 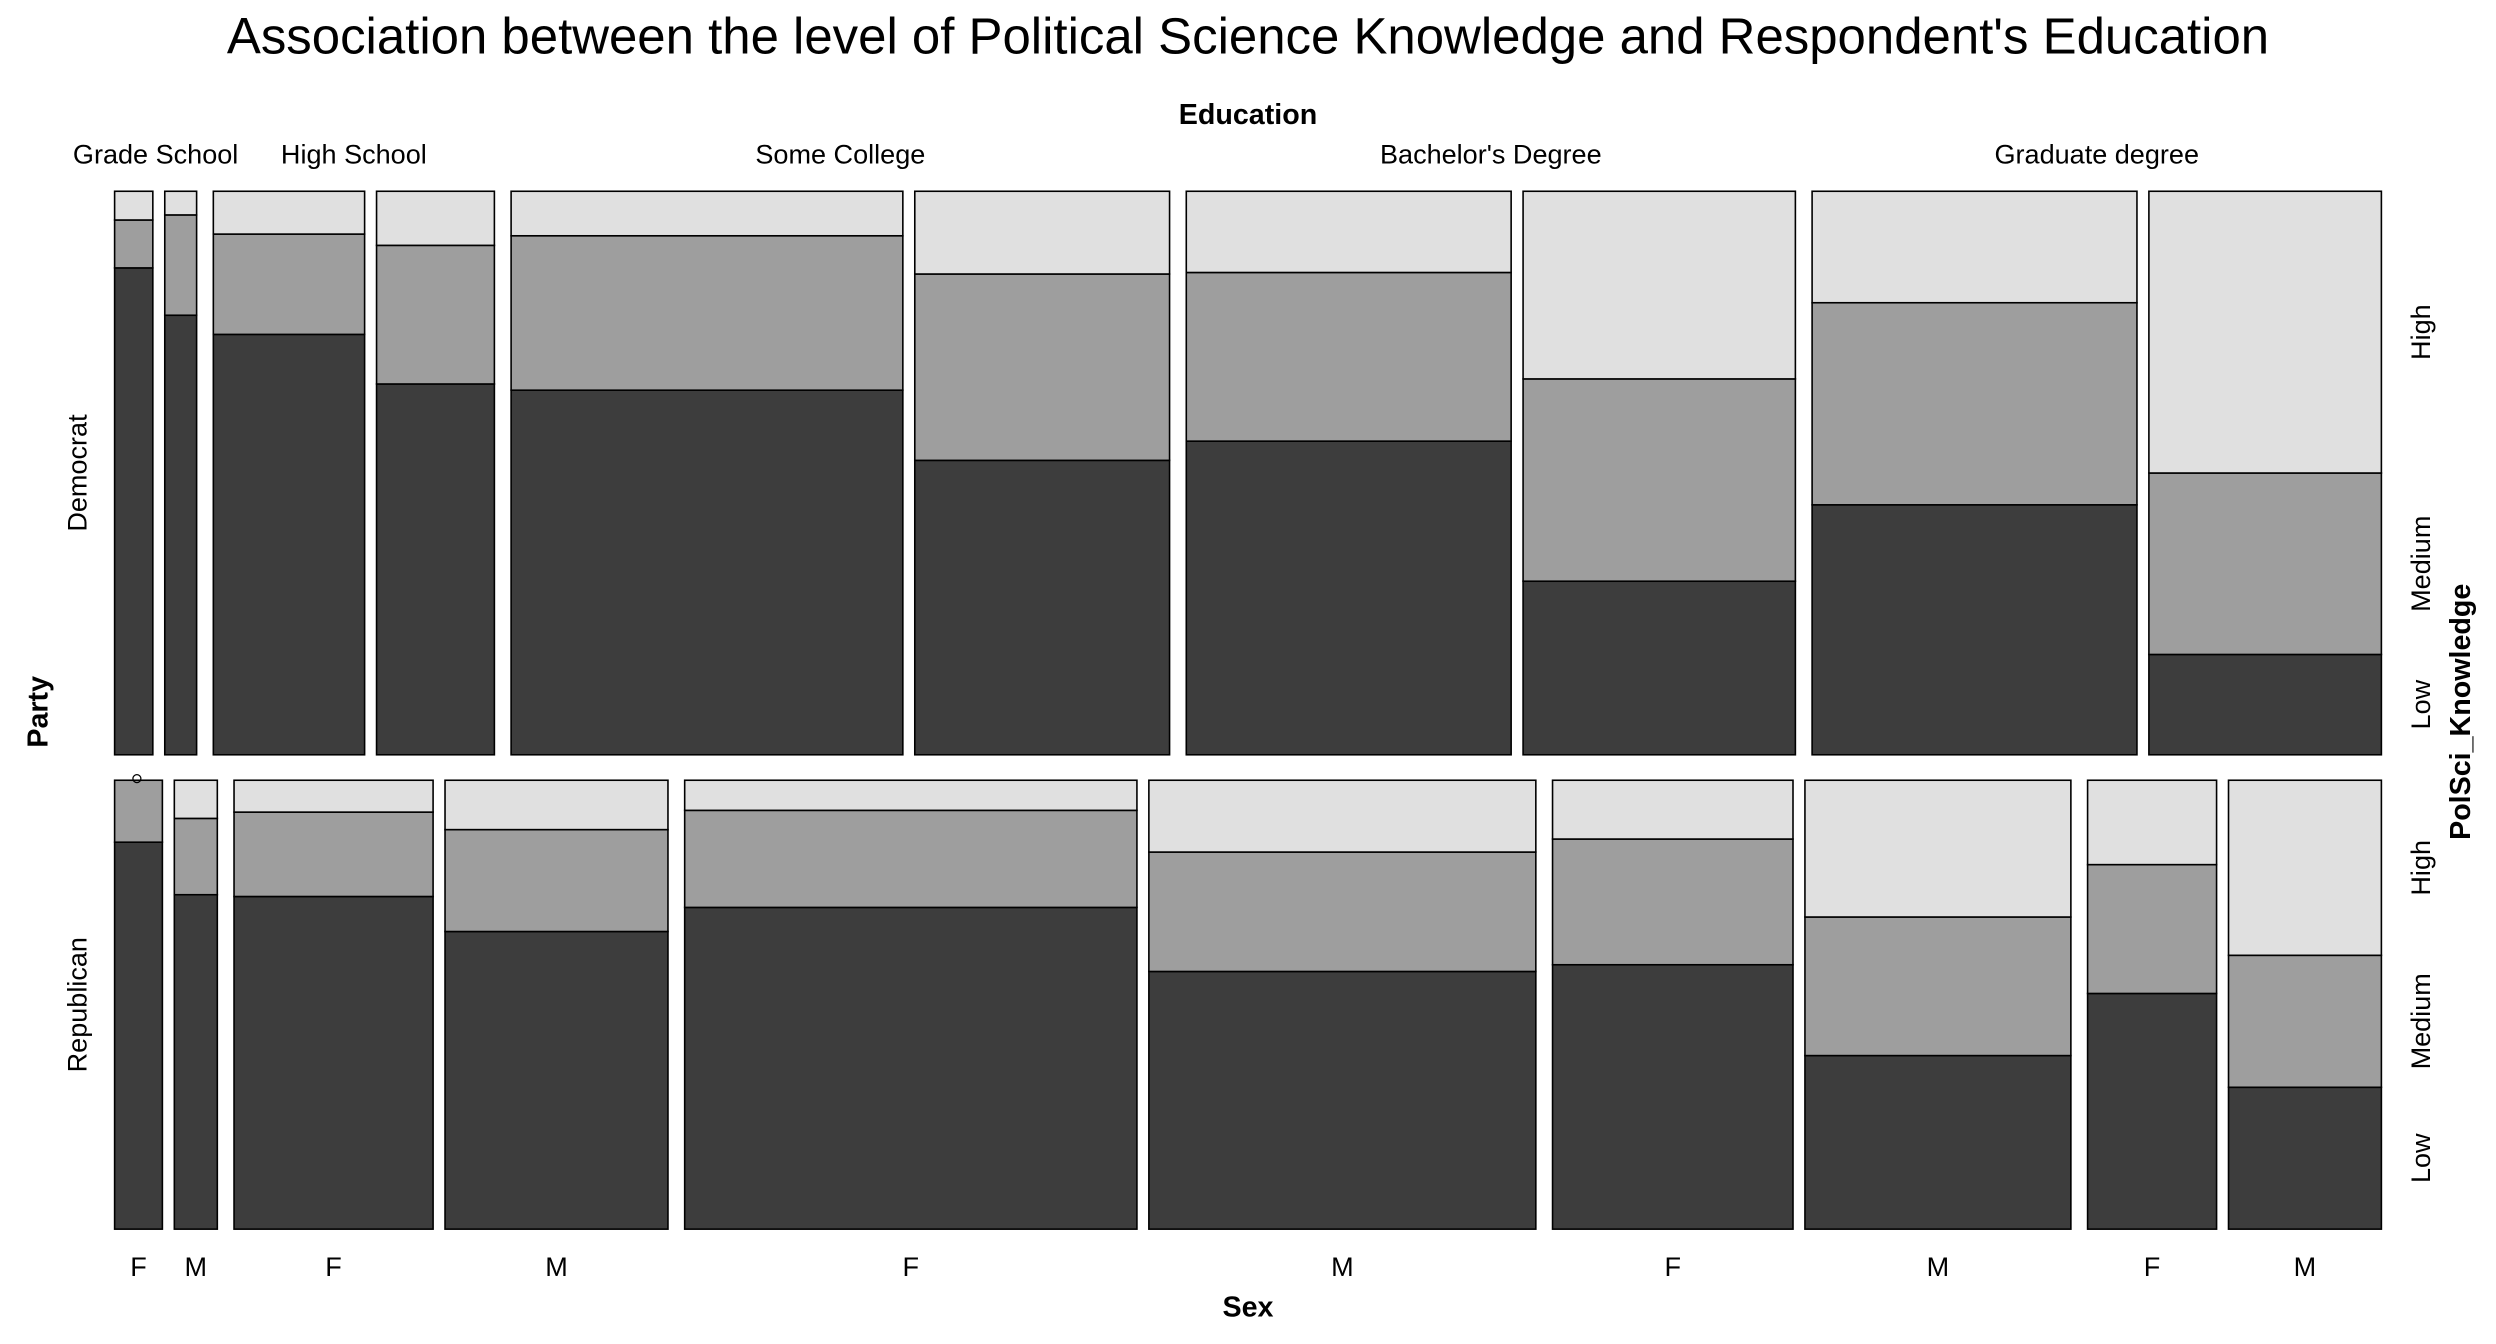 I want to click on x-tick-label: Graduate degree, so click(x=2096, y=154).